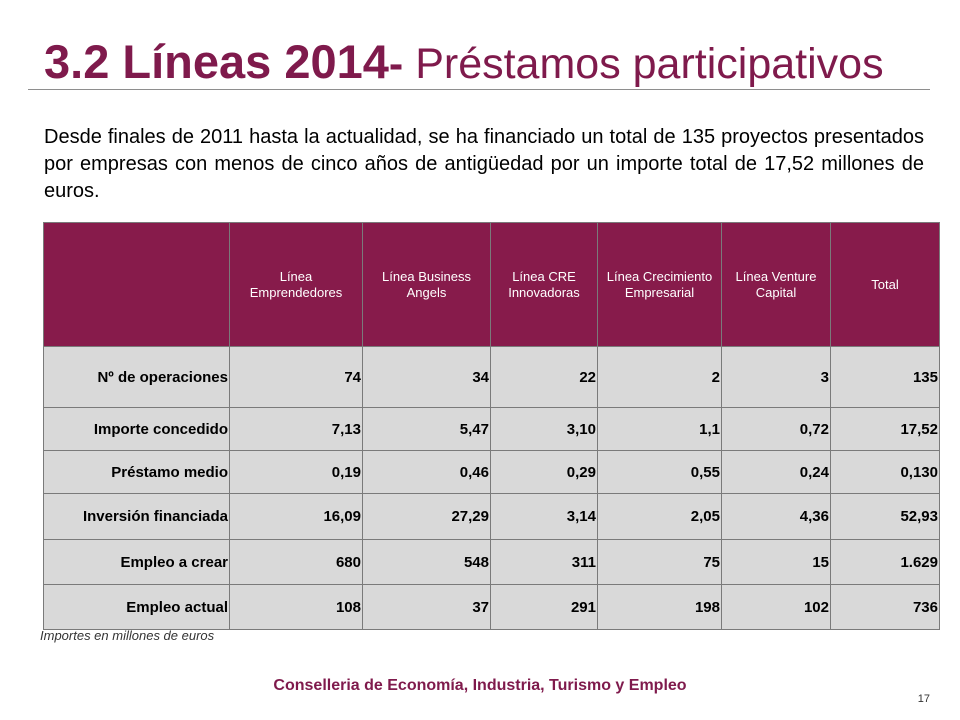 This screenshot has width=960, height=720. I want to click on table-row: Empleo actual 108 37 291 198 102 736, so click(491, 607).